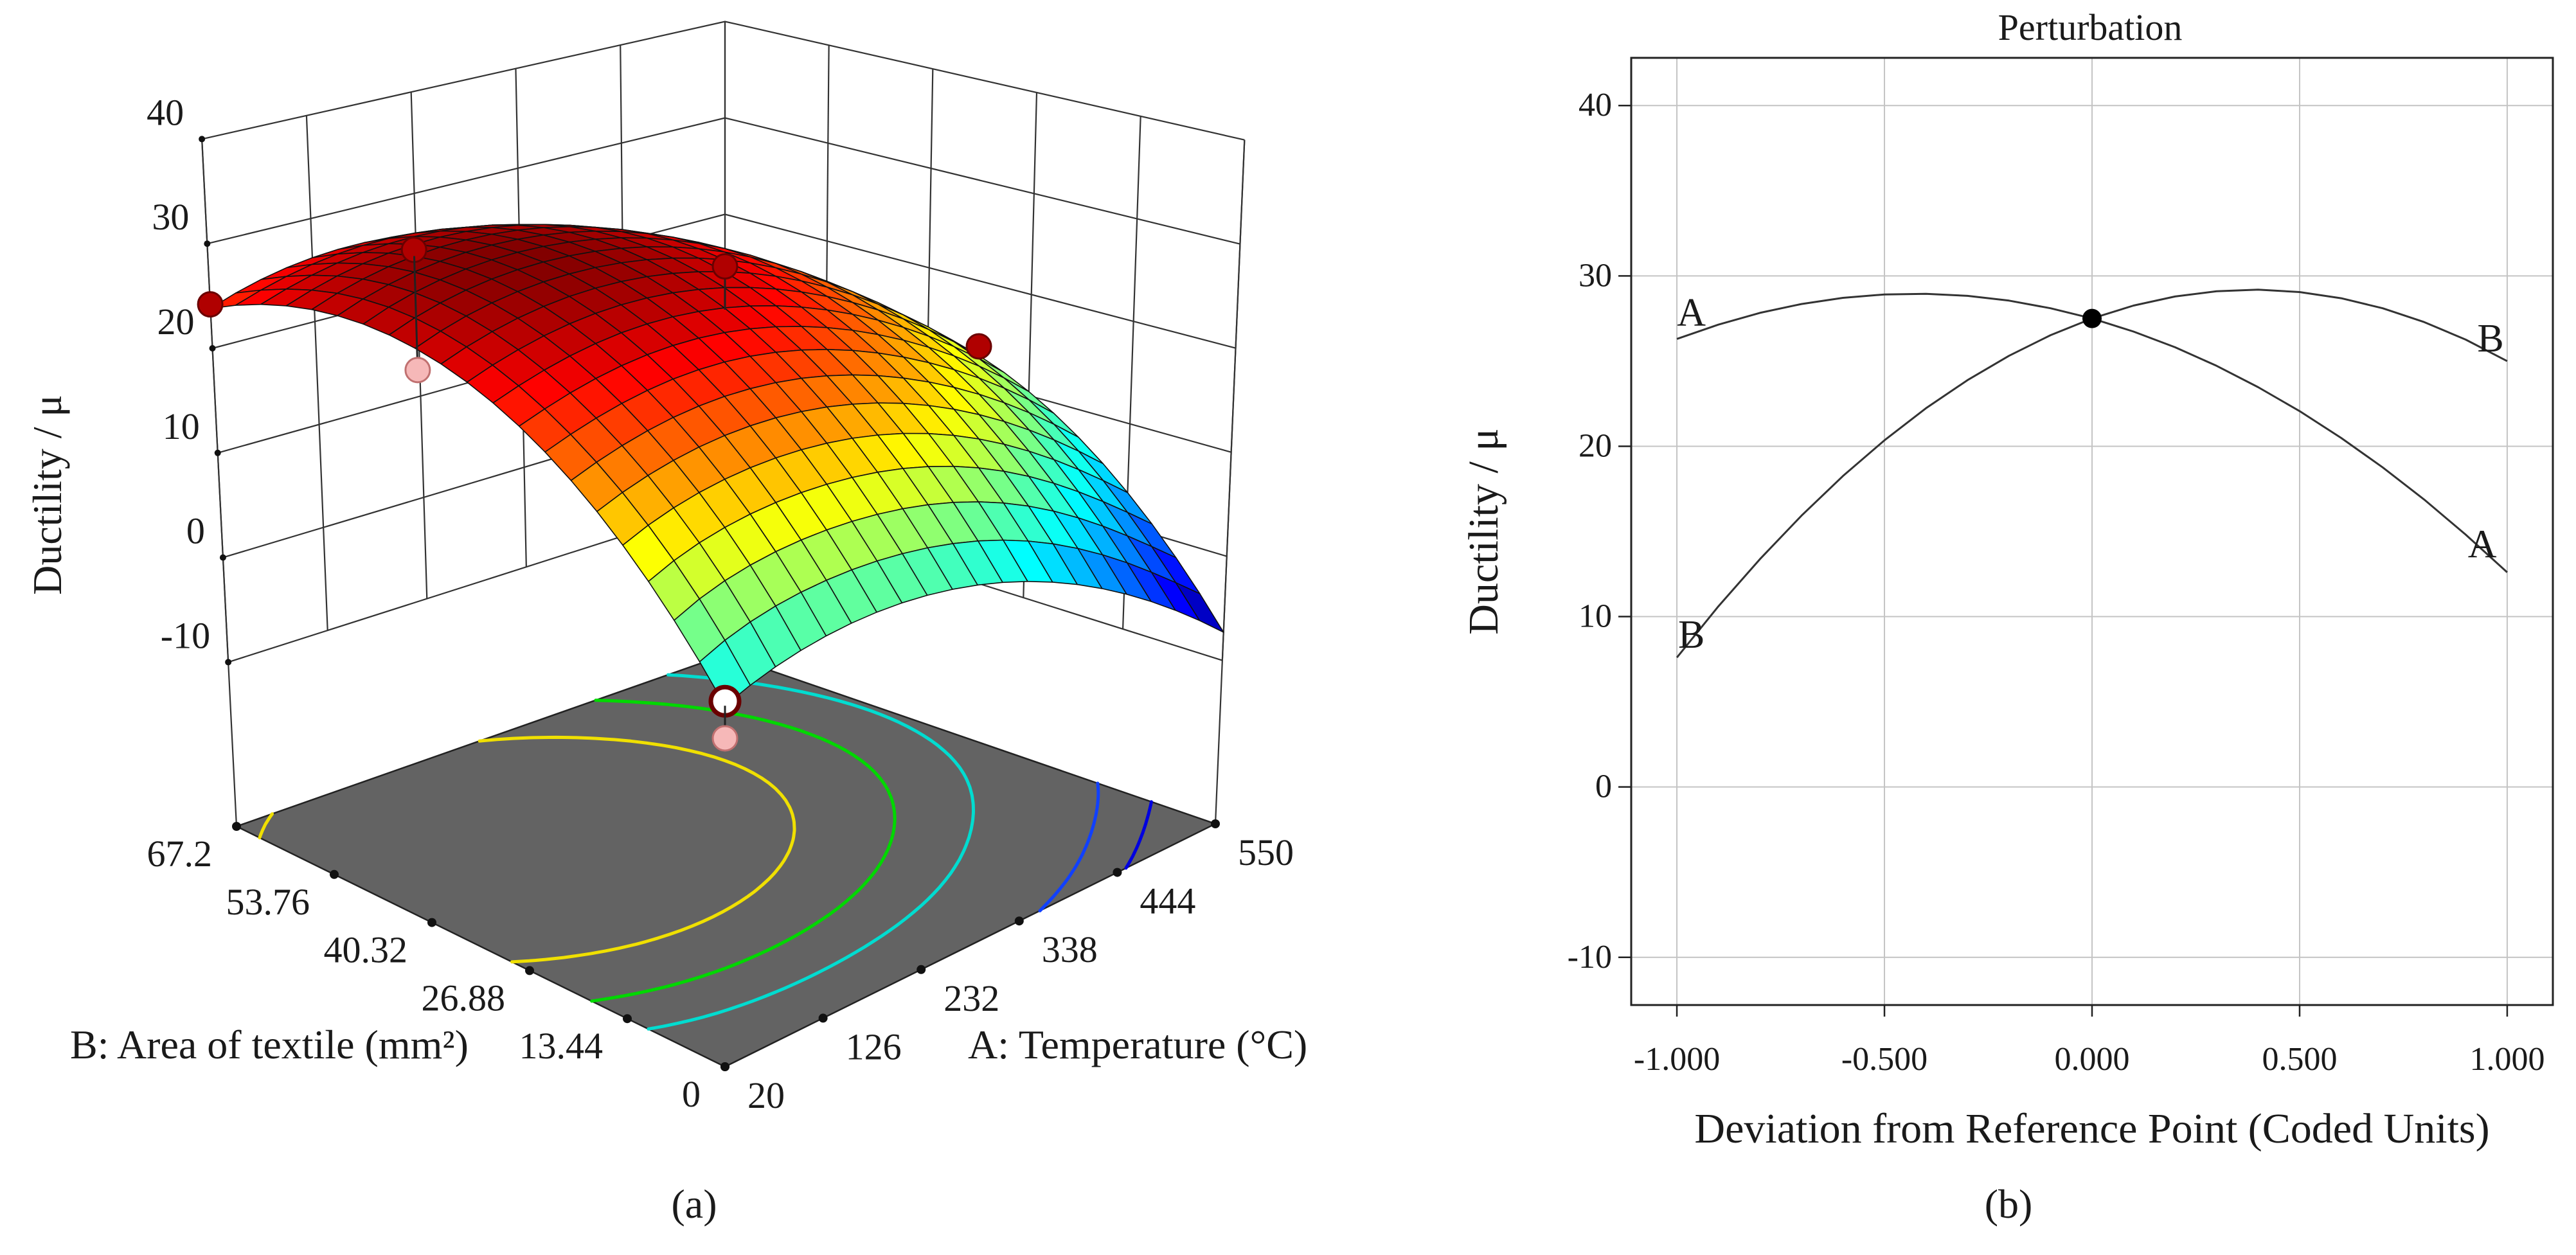 Image resolution: width=2576 pixels, height=1255 pixels. I want to click on x-tick-label: 0.000, so click(2092, 1059).